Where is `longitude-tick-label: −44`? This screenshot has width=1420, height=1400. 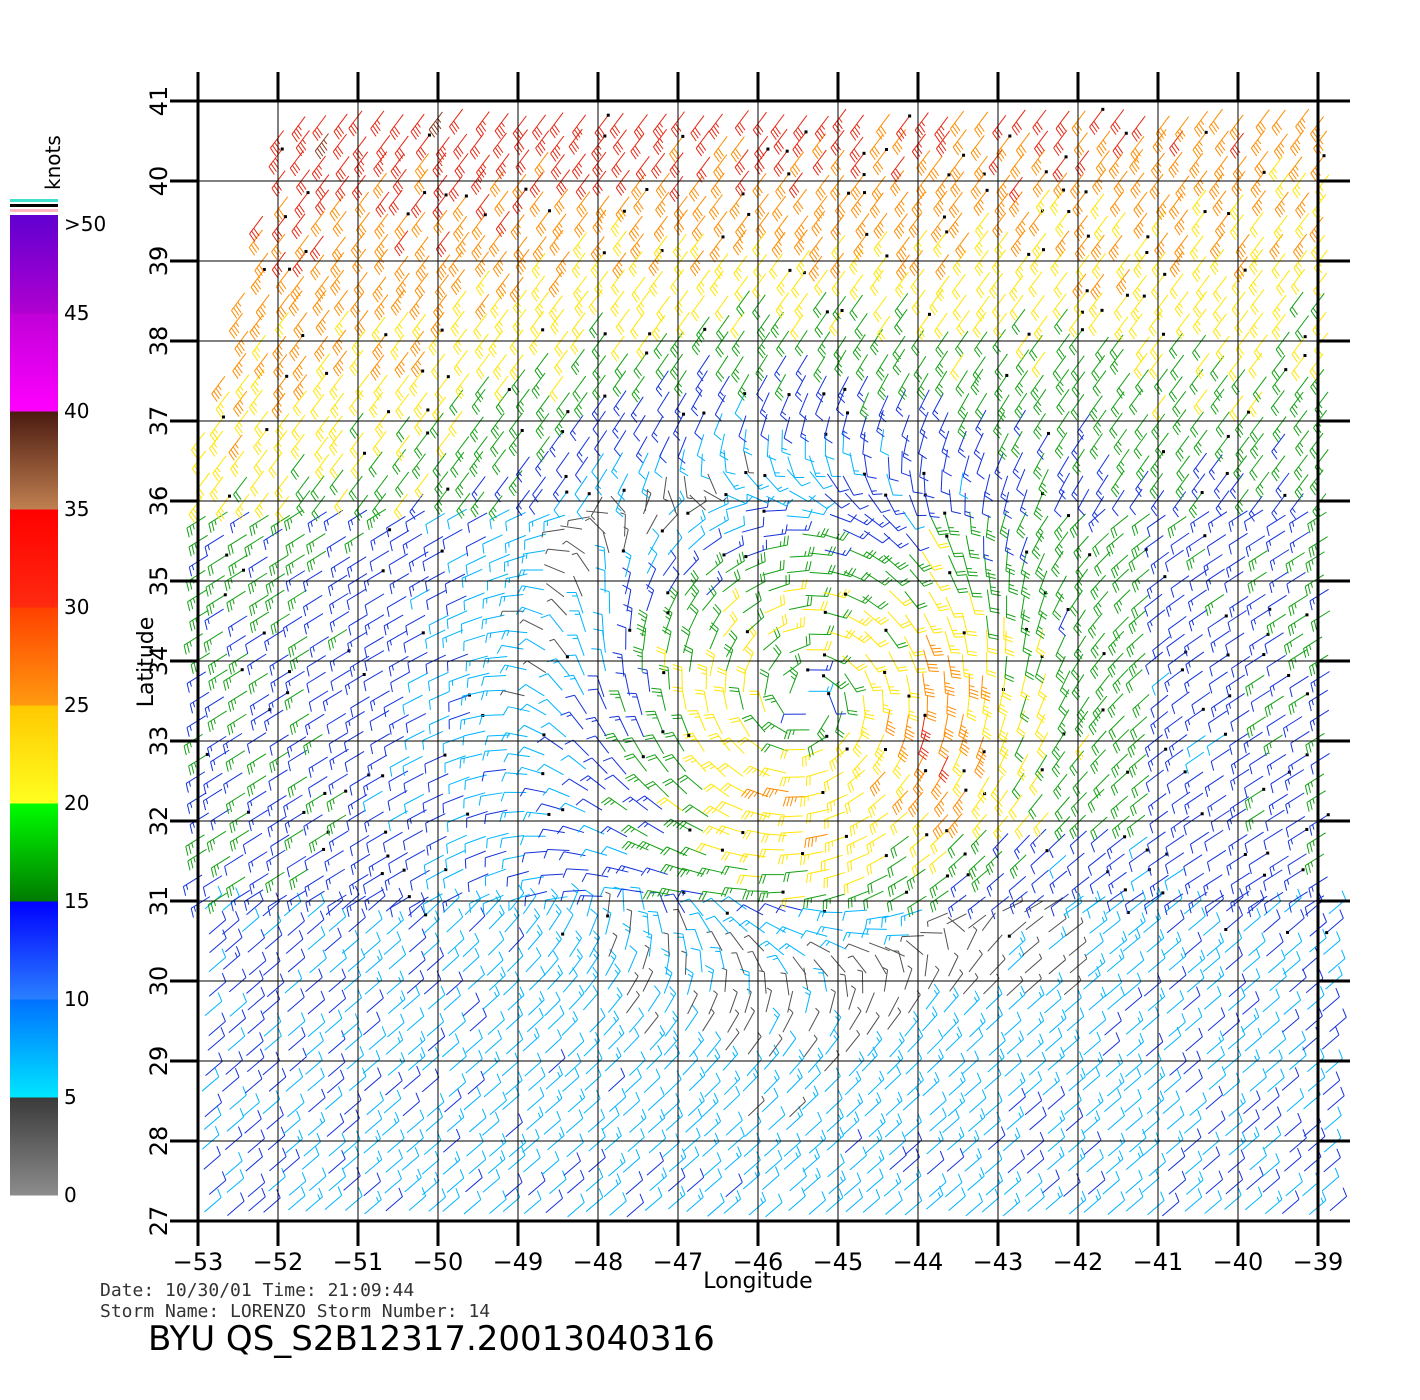 longitude-tick-label: −44 is located at coordinates (918, 1262).